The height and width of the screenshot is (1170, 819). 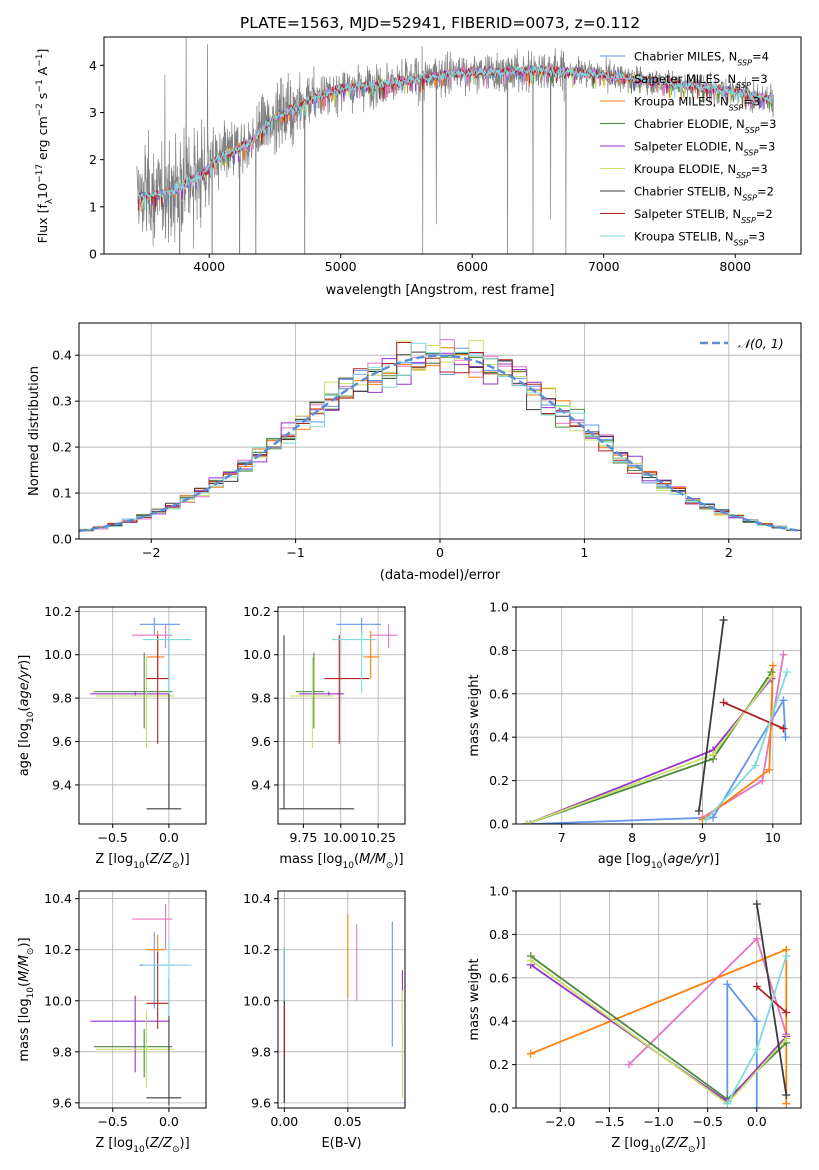 I want to click on x-tick-label: 0.0, so click(x=169, y=1121).